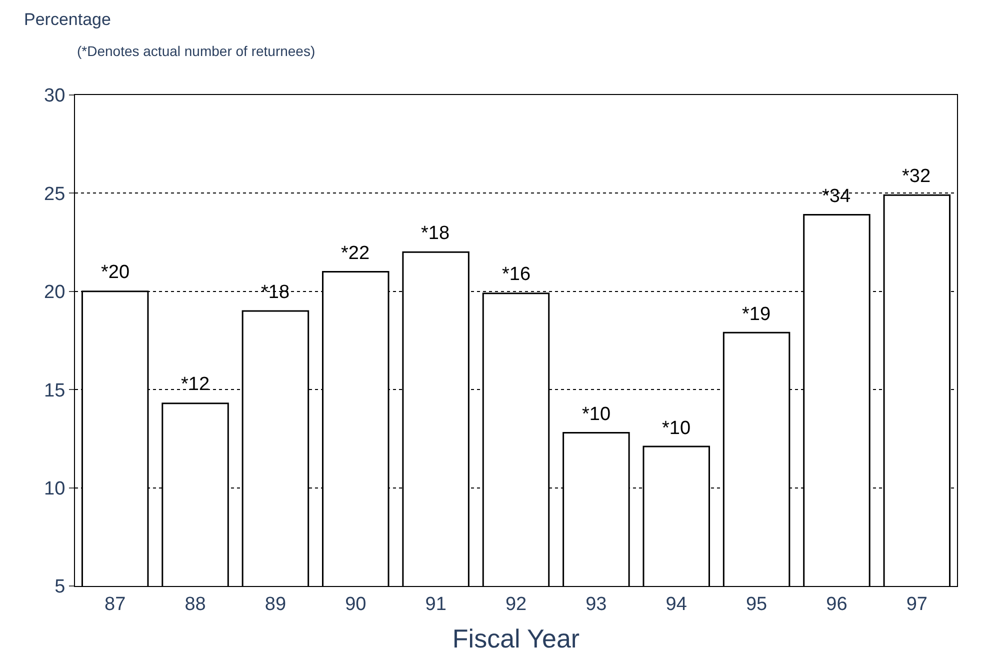 The height and width of the screenshot is (666, 997). What do you see at coordinates (355, 604) in the screenshot?
I see `x-tick-label: 90` at bounding box center [355, 604].